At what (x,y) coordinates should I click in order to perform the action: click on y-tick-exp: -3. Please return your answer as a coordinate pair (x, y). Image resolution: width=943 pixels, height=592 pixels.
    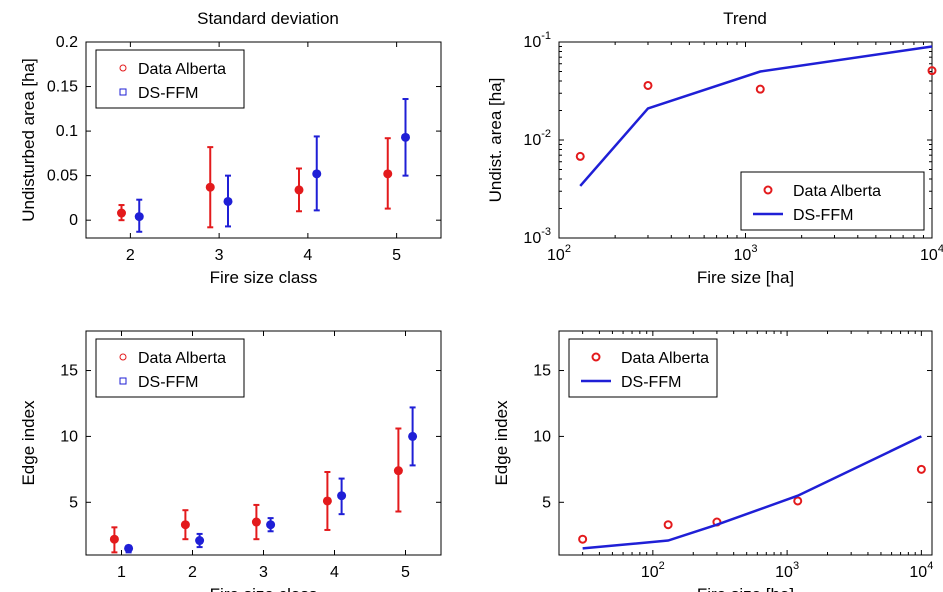
    Looking at the image, I should click on (546, 232).